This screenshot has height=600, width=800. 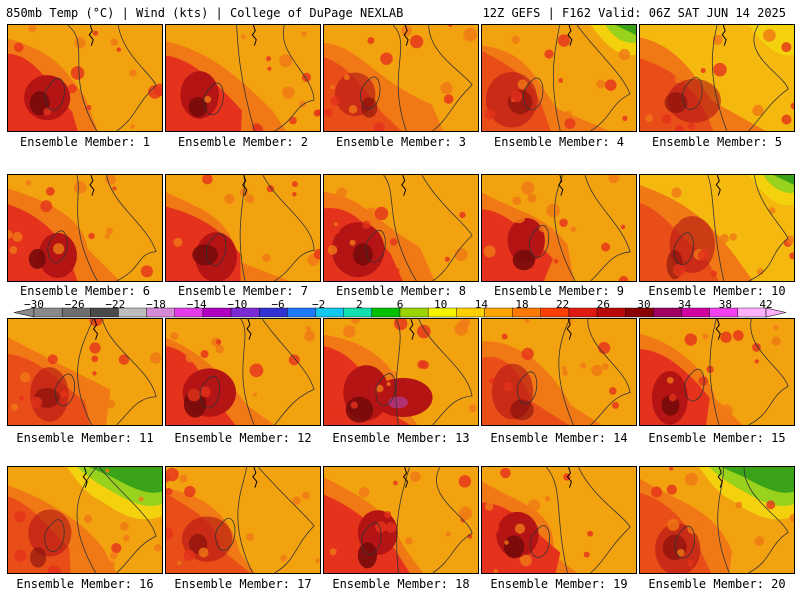 I want to click on colorbar-tick-label: 10, so click(x=441, y=304).